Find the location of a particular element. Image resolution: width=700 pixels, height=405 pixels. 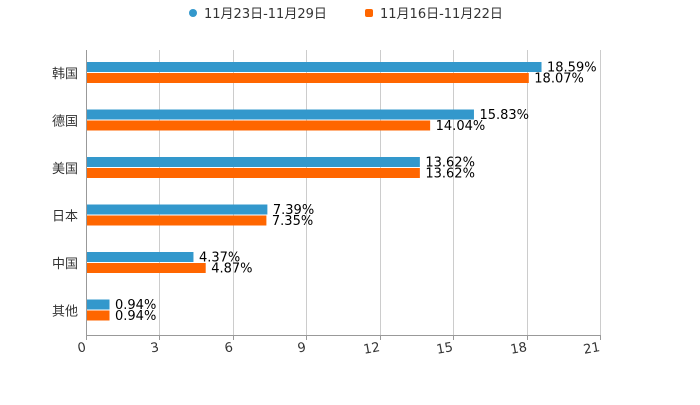

x-tick-label-3: 9 is located at coordinates (301, 348).